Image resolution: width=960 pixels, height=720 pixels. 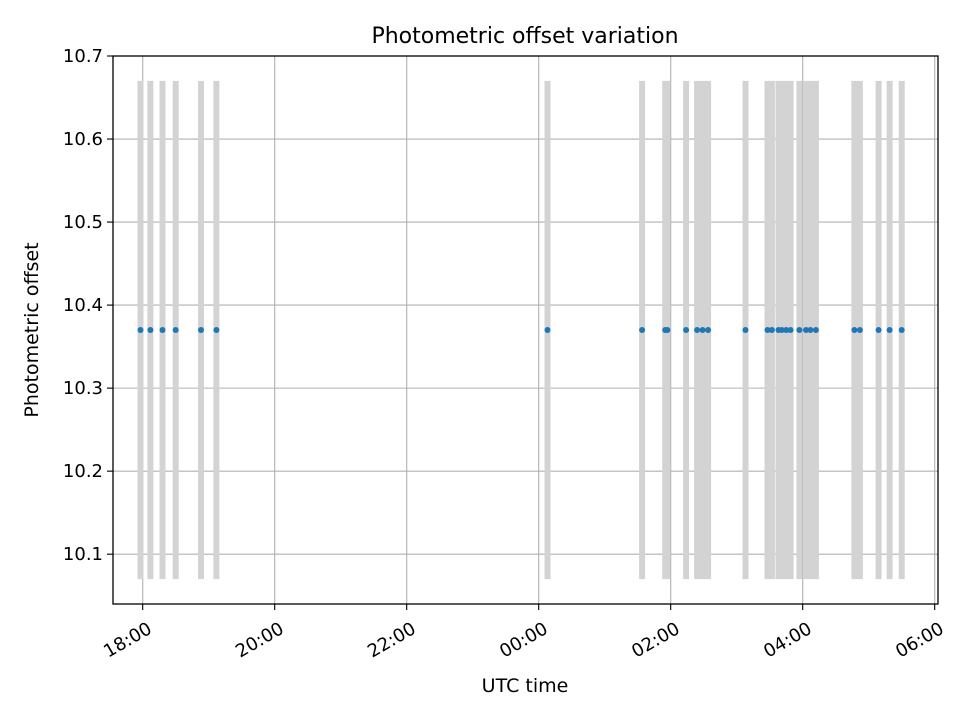 What do you see at coordinates (83, 554) in the screenshot?
I see `y-tick-label: 10.1` at bounding box center [83, 554].